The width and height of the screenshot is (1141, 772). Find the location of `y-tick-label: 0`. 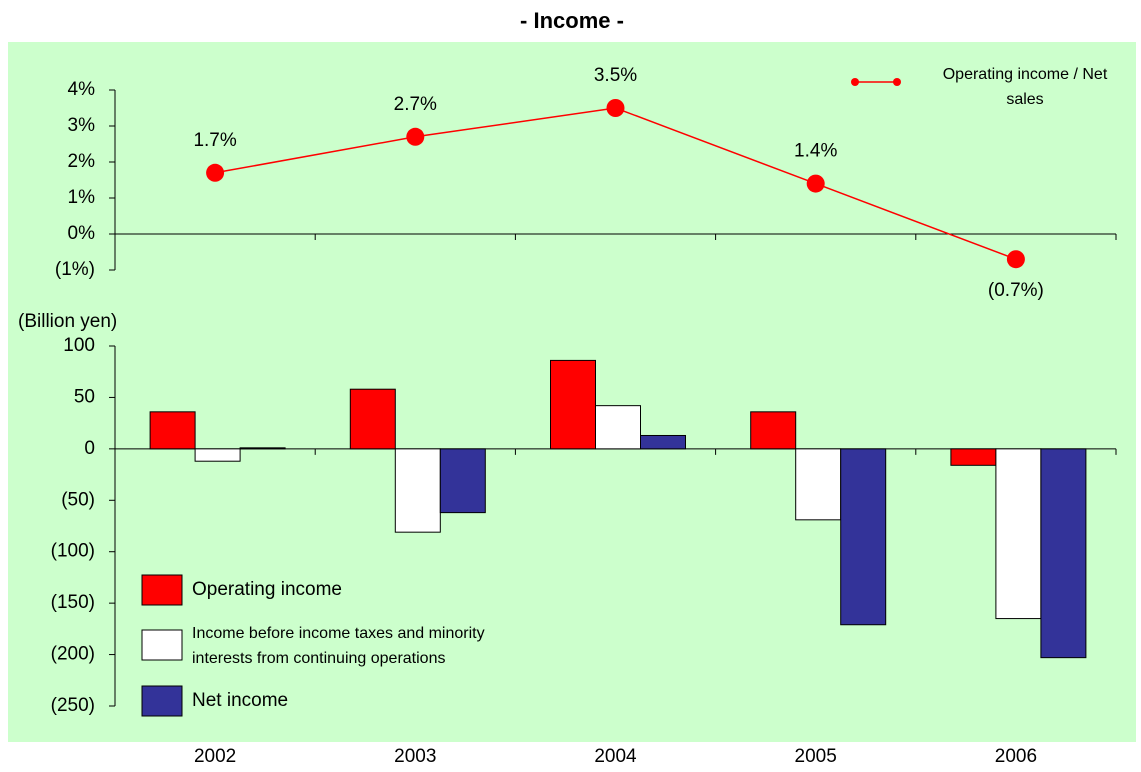

y-tick-label: 0 is located at coordinates (89, 448).